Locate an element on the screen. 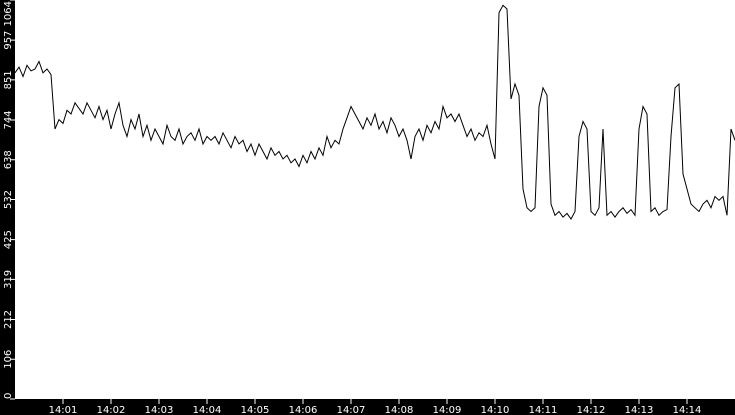  x-tick-label: 14:06 is located at coordinates (303, 410).